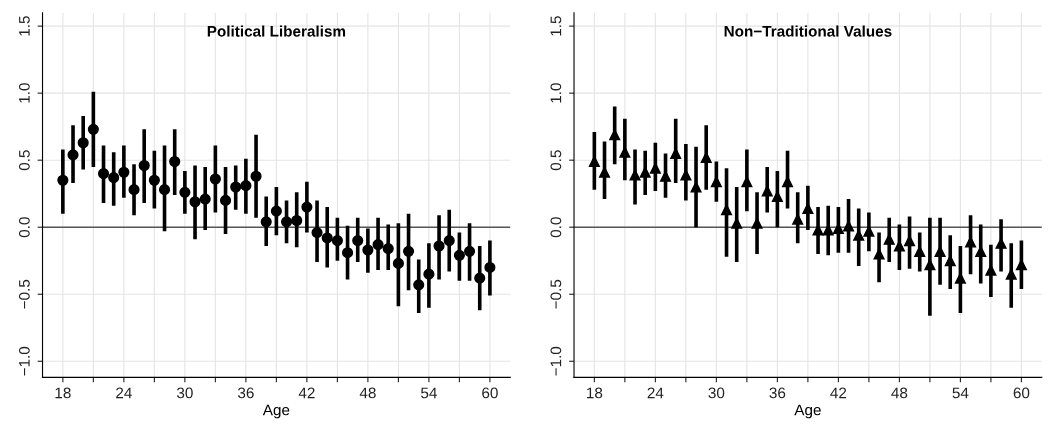 The image size is (1063, 424). I want to click on text: Non−Traditional Values, so click(808, 31).